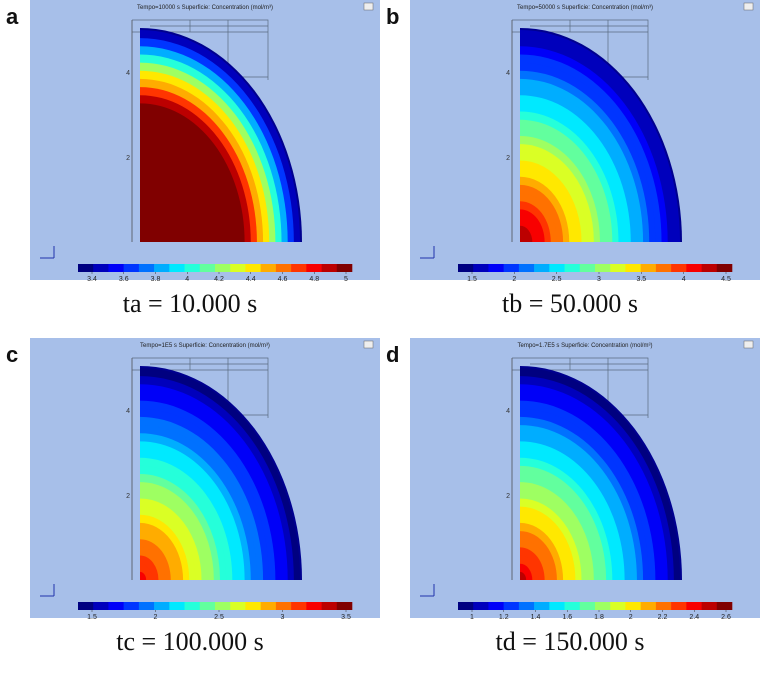 The height and width of the screenshot is (678, 761). What do you see at coordinates (392, 16) in the screenshot?
I see `panel-letter: b` at bounding box center [392, 16].